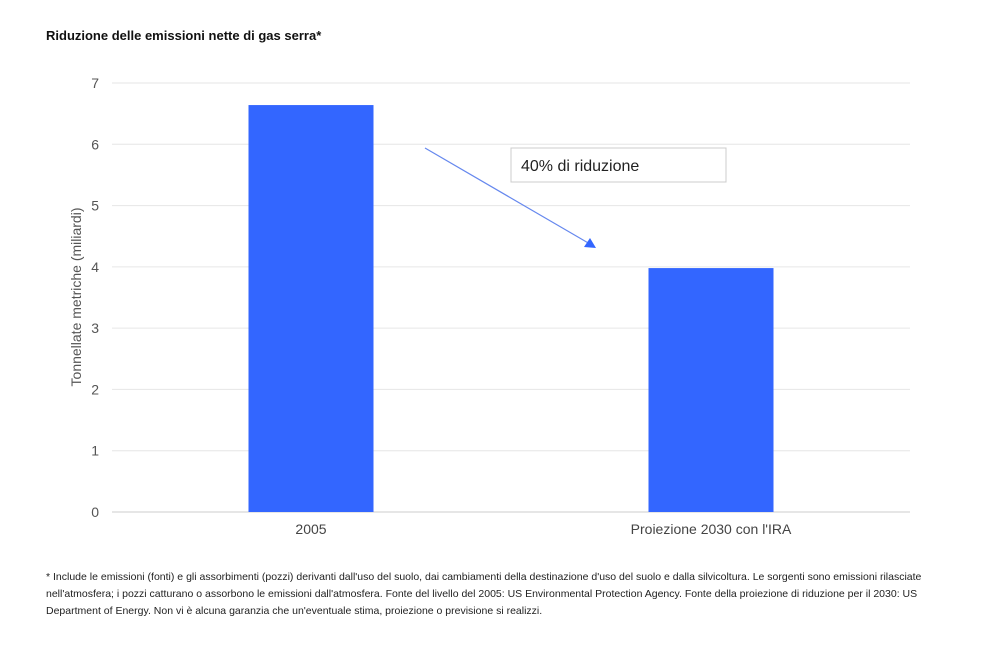 This screenshot has height=651, width=982. Describe the element at coordinates (95, 83) in the screenshot. I see `y-tick-label: 7` at that location.